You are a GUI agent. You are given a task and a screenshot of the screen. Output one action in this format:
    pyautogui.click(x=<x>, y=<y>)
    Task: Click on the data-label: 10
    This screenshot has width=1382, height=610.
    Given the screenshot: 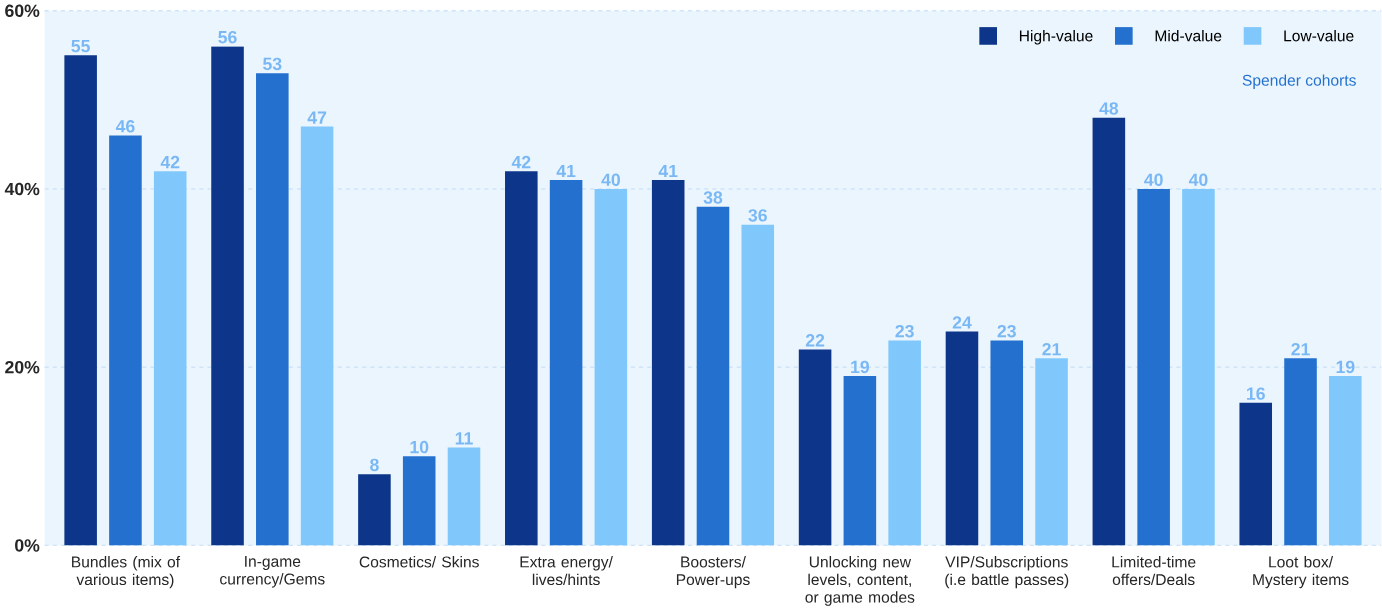 What is the action you would take?
    pyautogui.click(x=419, y=447)
    